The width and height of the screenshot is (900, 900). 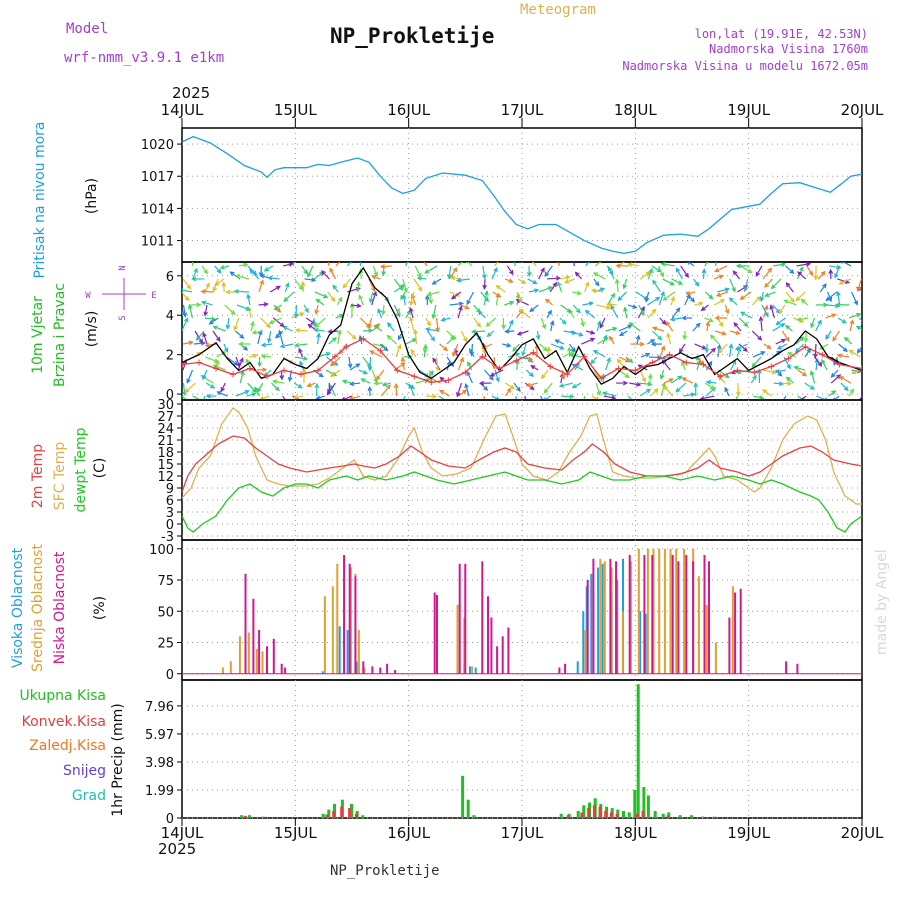 I want to click on legend-snow: Snijeg, so click(x=84, y=771).